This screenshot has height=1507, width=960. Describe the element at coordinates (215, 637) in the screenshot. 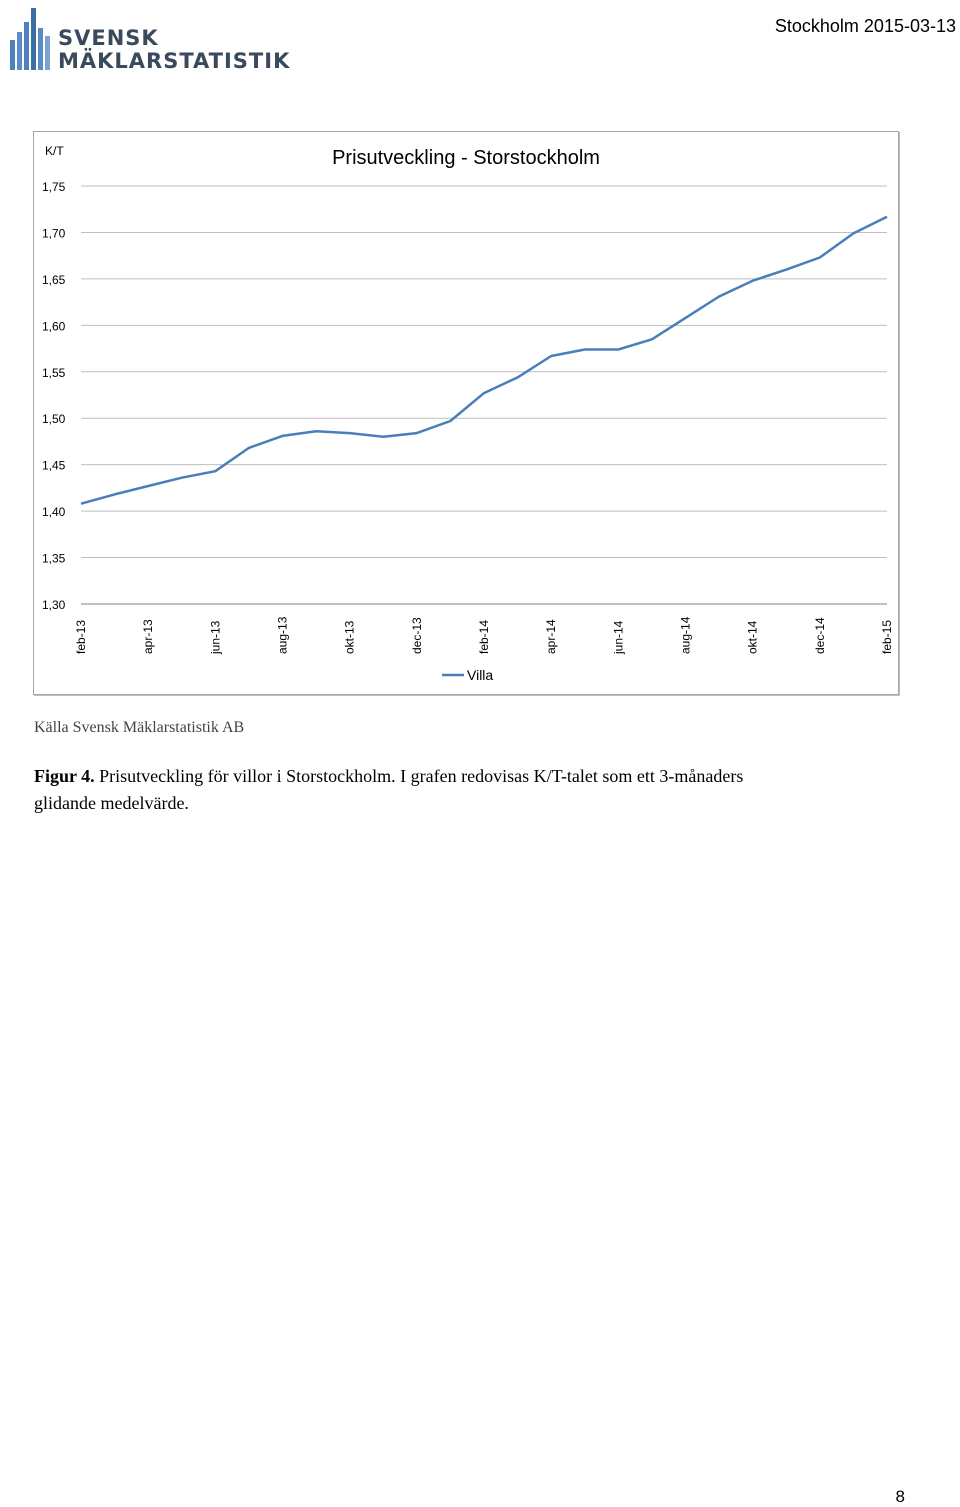

I see `x-tick-label: jun-13` at that location.